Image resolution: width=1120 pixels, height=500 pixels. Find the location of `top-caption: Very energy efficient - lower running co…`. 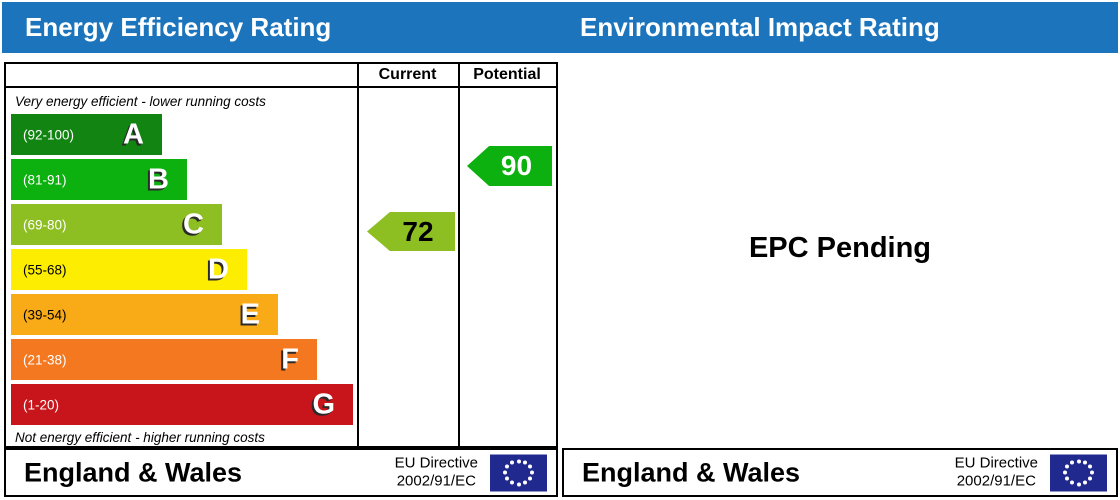

top-caption: Very energy efficient - lower running co… is located at coordinates (140, 101).